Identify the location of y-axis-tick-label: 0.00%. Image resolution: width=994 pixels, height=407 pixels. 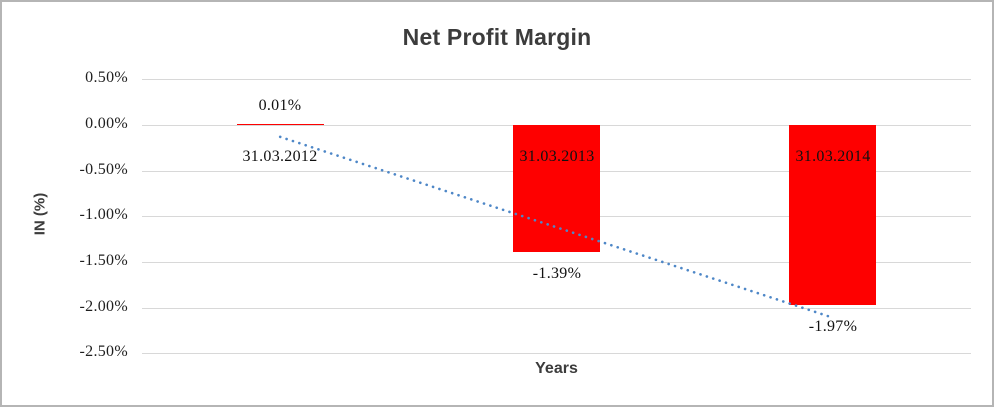
(106, 123).